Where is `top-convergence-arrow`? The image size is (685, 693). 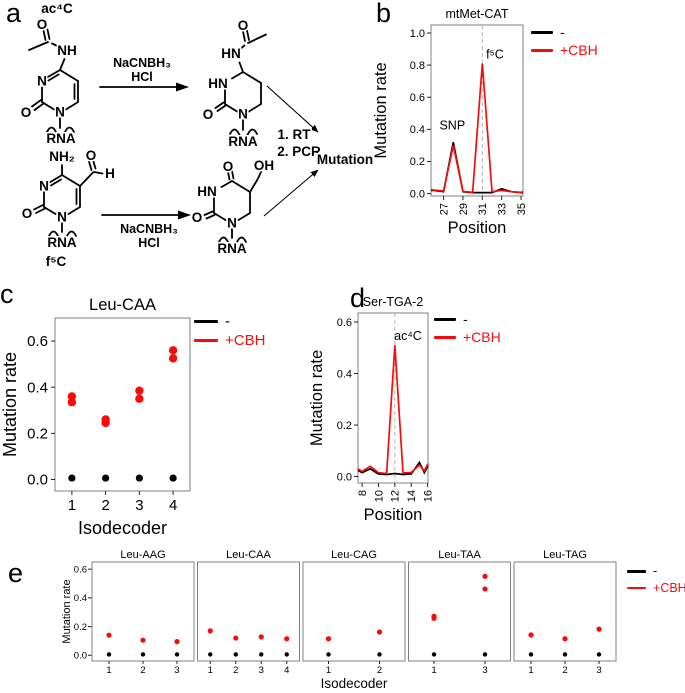
top-convergence-arrow is located at coordinates (292, 109).